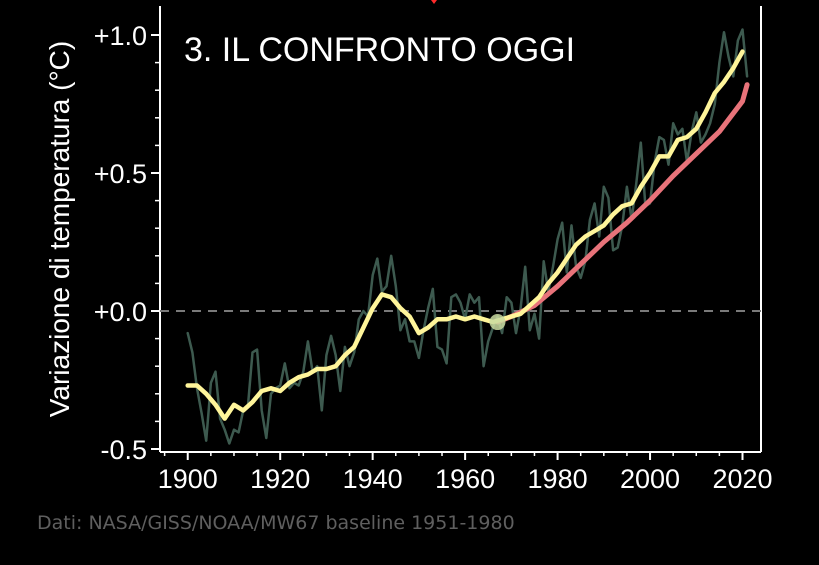 Image resolution: width=819 pixels, height=565 pixels. Describe the element at coordinates (465, 479) in the screenshot. I see `x-tick-label: 1960` at that location.